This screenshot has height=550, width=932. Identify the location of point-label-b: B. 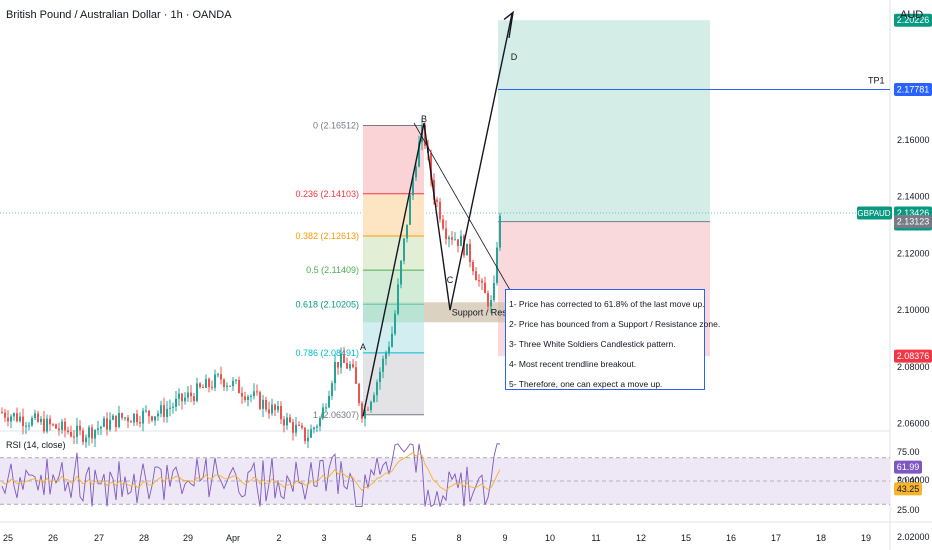
(424, 119).